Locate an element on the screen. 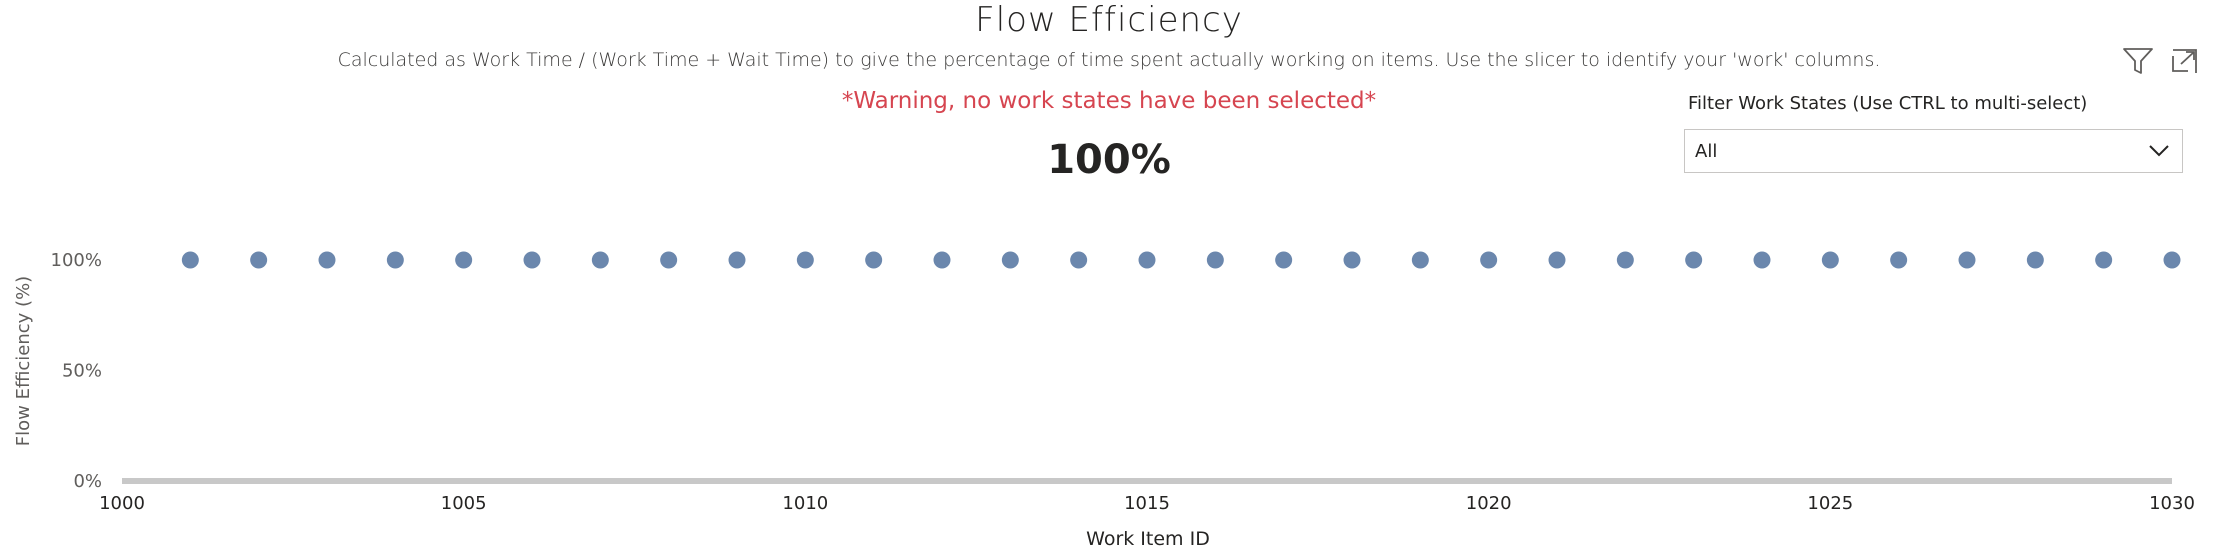 This screenshot has width=2218, height=556. y-axis: 0% 50% 100% is located at coordinates (76, 371).